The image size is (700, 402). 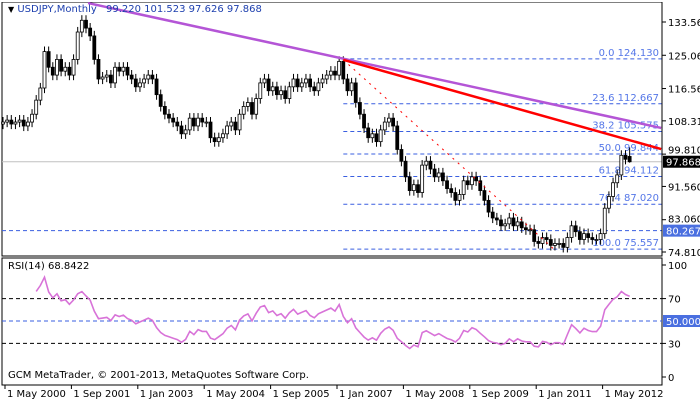 I want to click on fib-level-label: 76.4 87.020, so click(x=629, y=198).